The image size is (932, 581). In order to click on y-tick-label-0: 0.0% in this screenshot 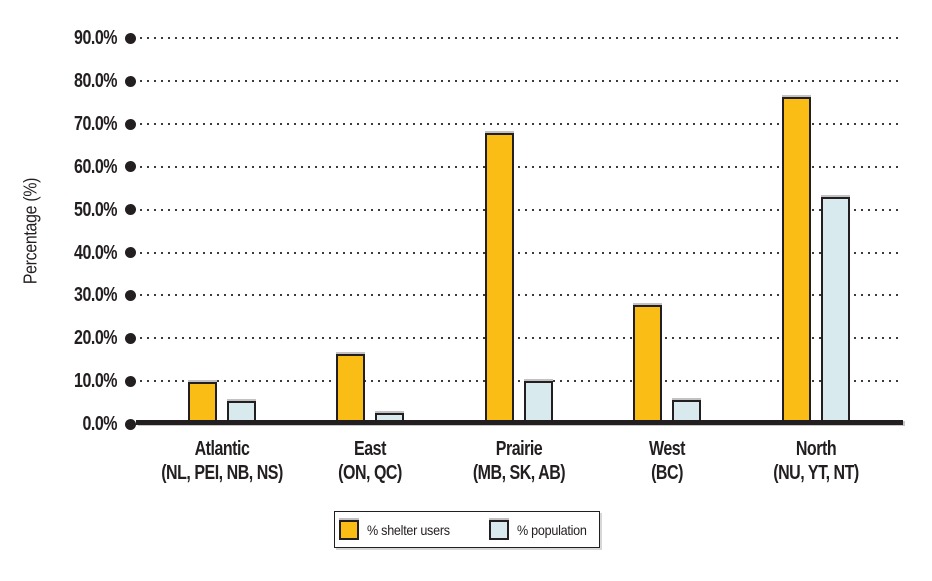, I will do `click(99, 424)`.